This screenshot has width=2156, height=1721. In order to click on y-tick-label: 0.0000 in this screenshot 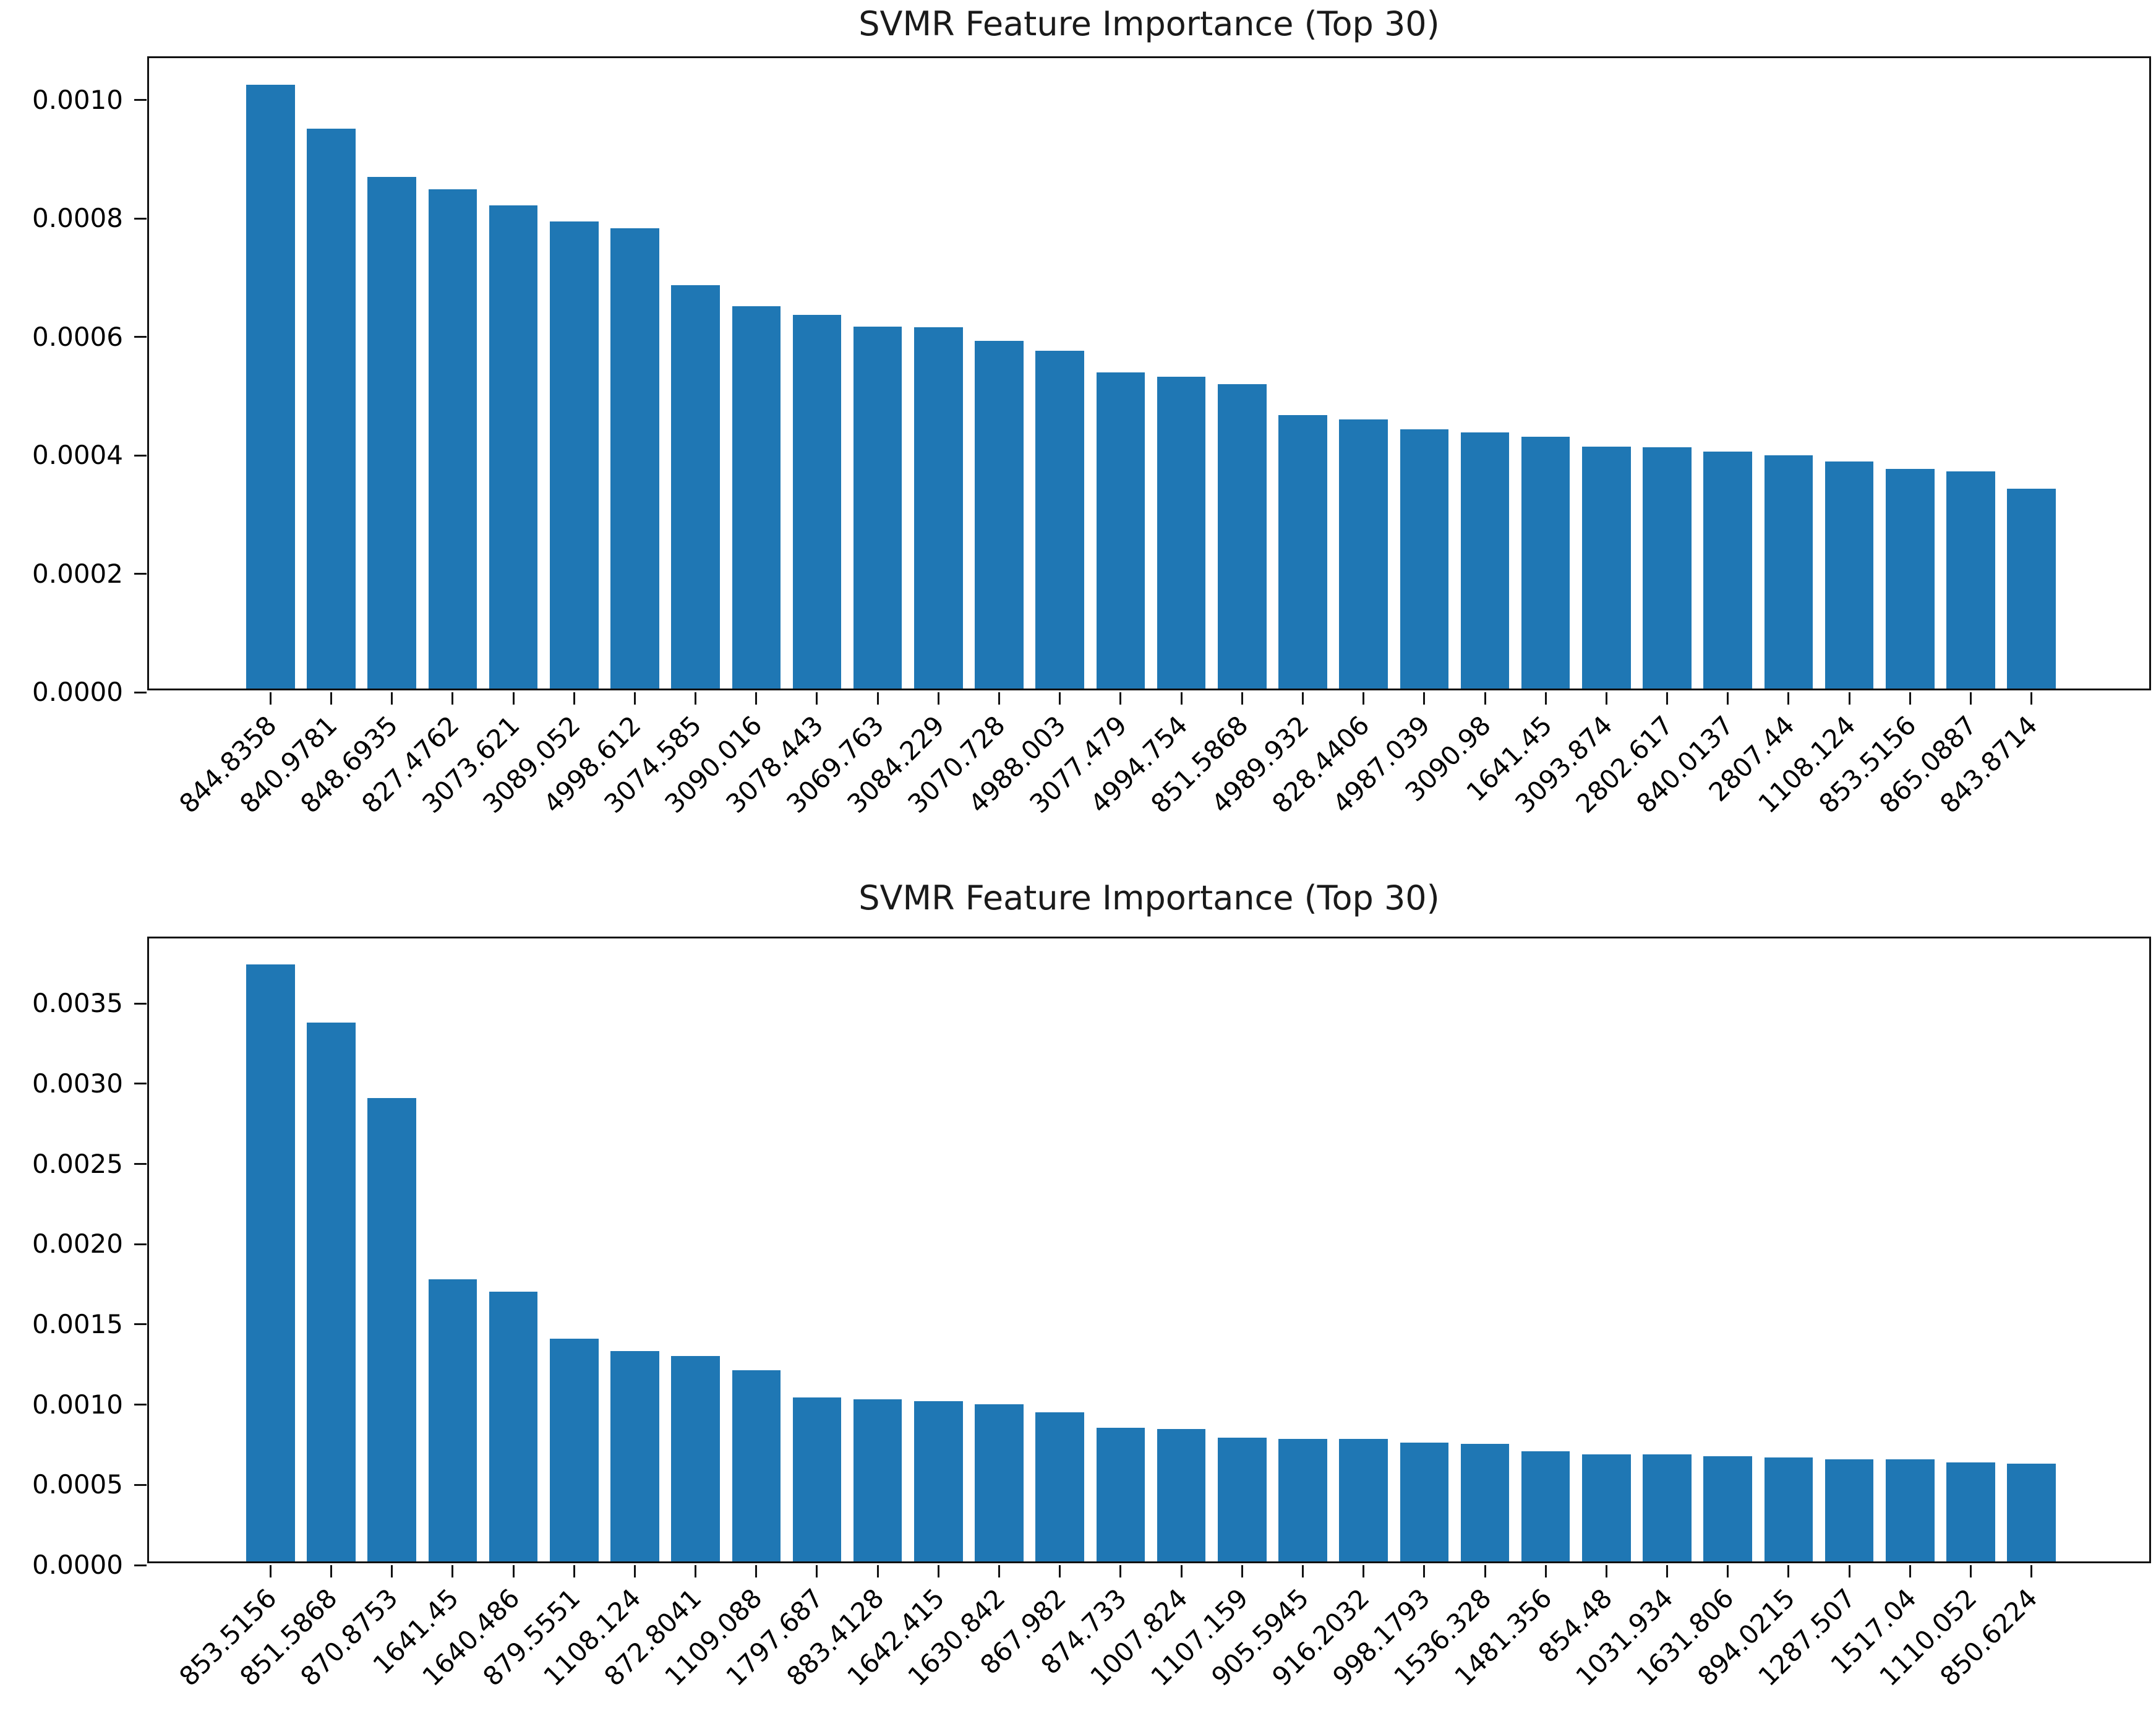, I will do `click(77, 1565)`.